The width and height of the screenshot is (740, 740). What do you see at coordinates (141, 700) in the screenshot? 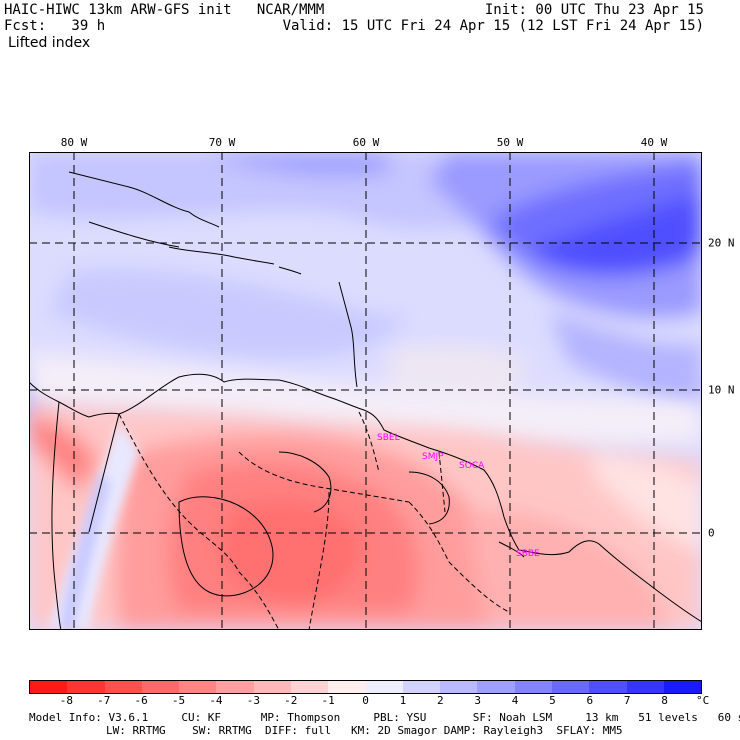
I see `colorbar-tick-label: -6` at bounding box center [141, 700].